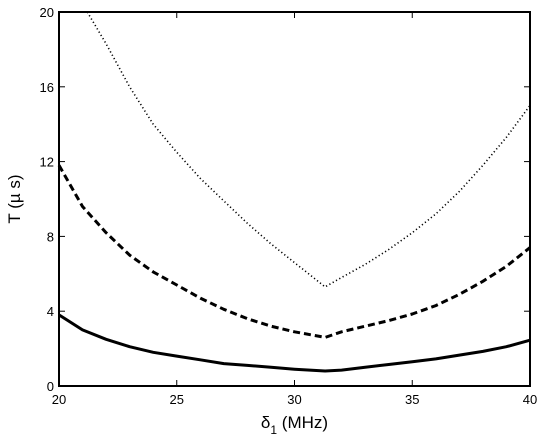  I want to click on x-tick-label: 20, so click(59, 399).